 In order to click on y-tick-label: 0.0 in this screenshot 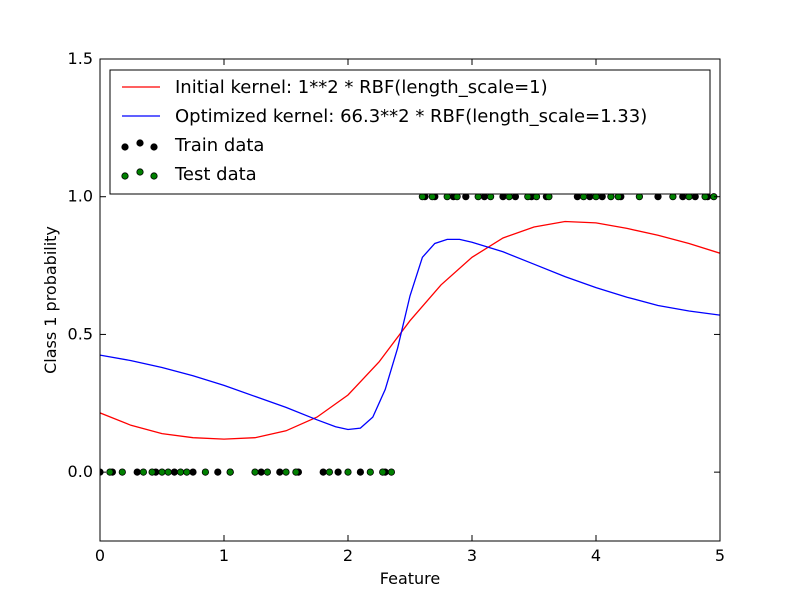, I will do `click(80, 471)`.